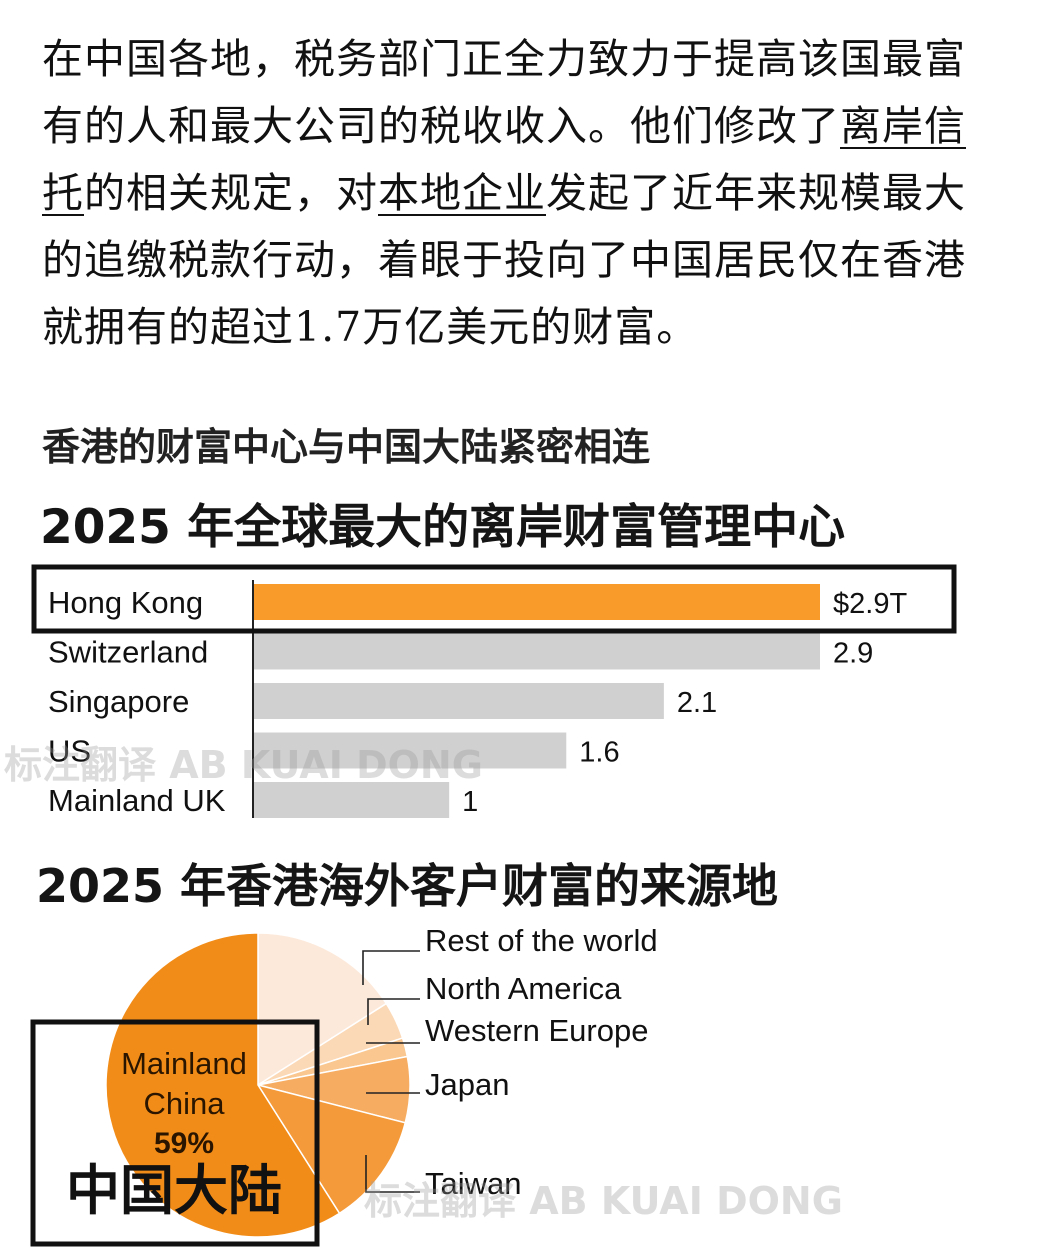 The image size is (1050, 1260). I want to click on bar-value-label: $2.9T, so click(870, 604).